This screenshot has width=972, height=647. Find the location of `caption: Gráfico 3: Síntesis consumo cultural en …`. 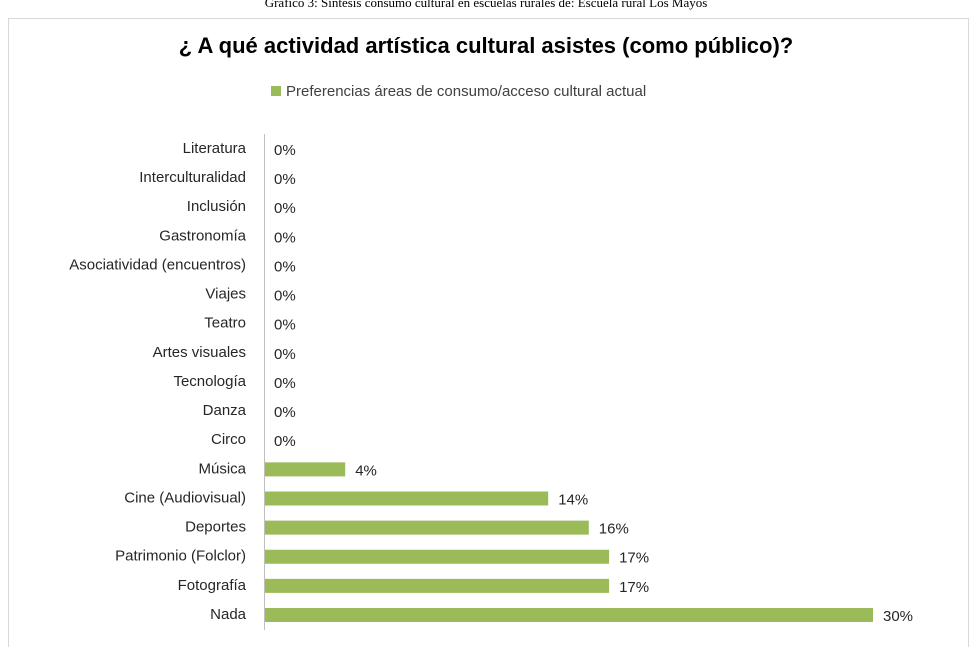

caption: Gráfico 3: Síntesis consumo cultural en … is located at coordinates (486, 5).